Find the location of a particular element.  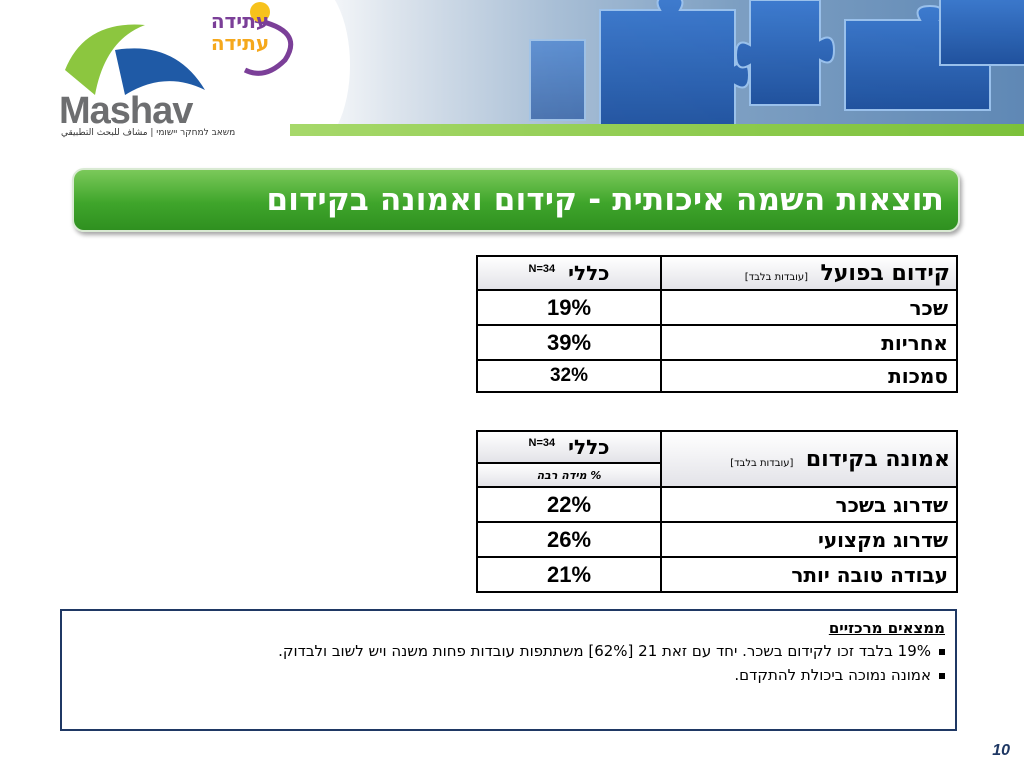

puzzle-banner-image is located at coordinates (662, 64).